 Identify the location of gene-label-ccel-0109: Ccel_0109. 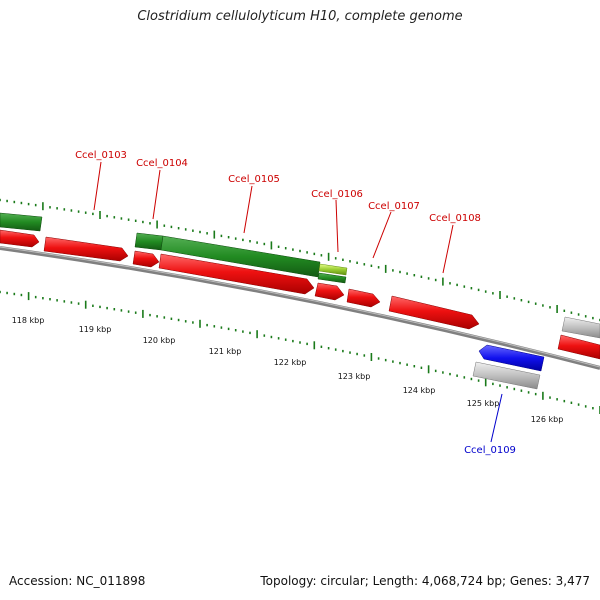
(490, 450).